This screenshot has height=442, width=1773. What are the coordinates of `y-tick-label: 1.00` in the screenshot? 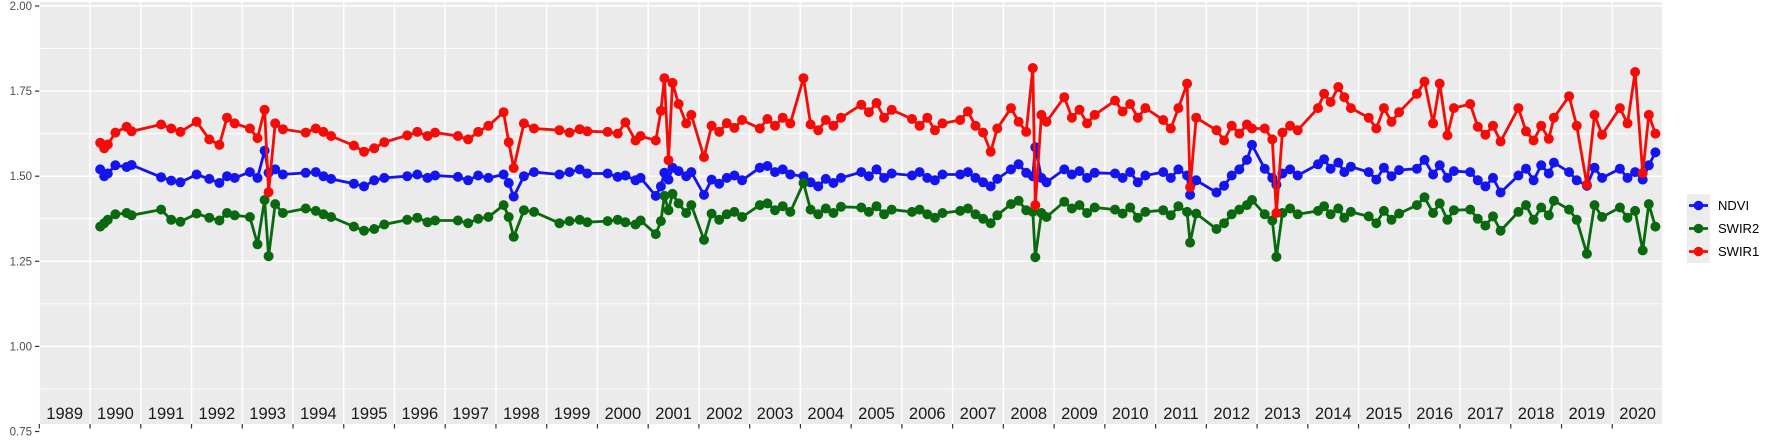 It's located at (21, 347).